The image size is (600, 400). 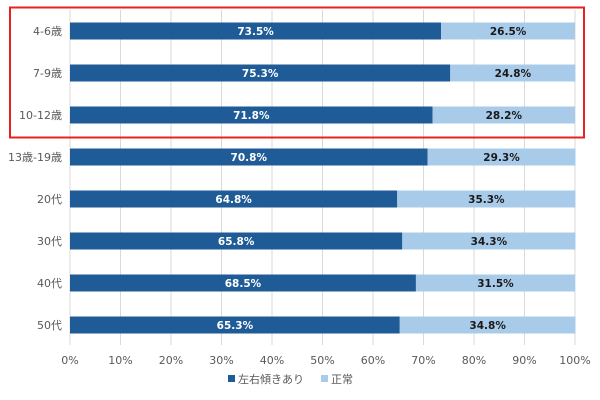 I want to click on data-label: 31.5%, so click(x=495, y=284).